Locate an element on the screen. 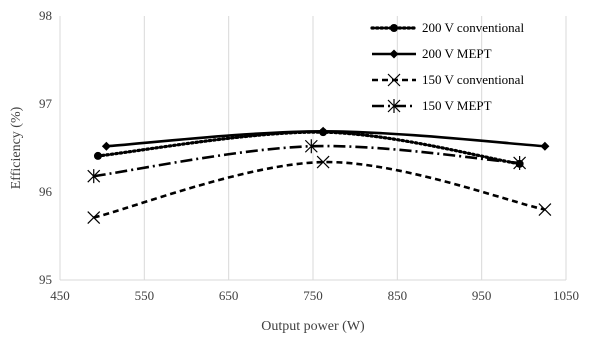  x-tick-label: 550 is located at coordinates (145, 295).